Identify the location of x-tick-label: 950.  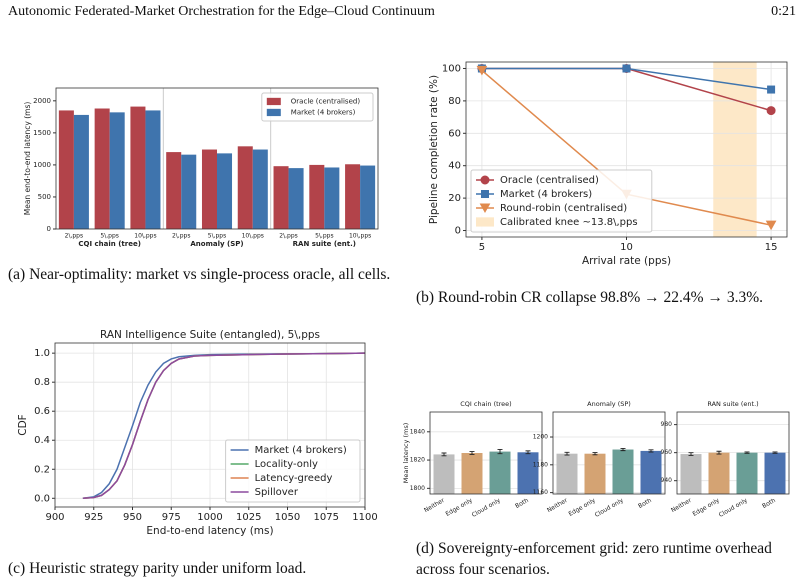
(132, 517).